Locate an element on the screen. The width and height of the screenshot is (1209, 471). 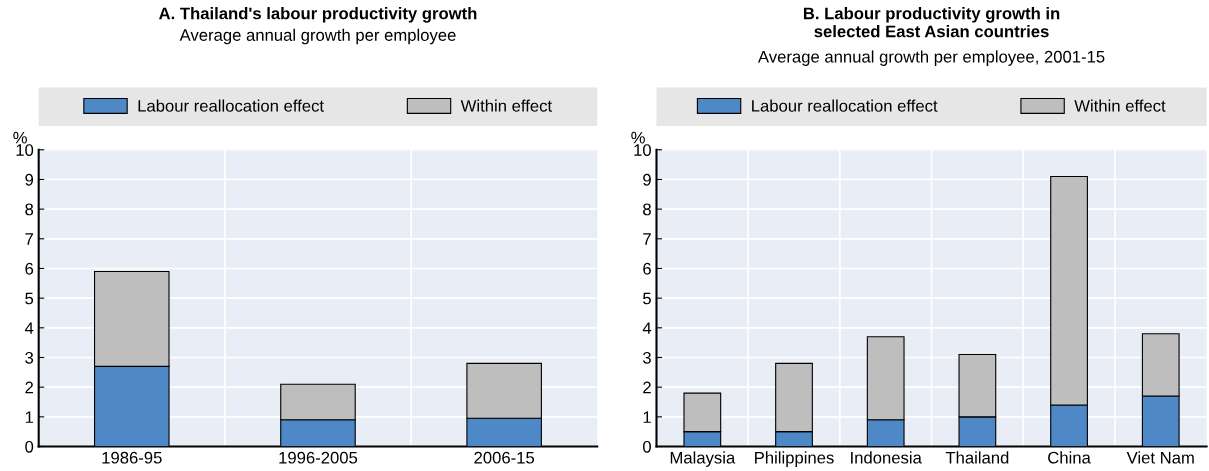
chart-title: B. Labour productivity growth in selected East Asian countries is located at coordinates (931, 22).